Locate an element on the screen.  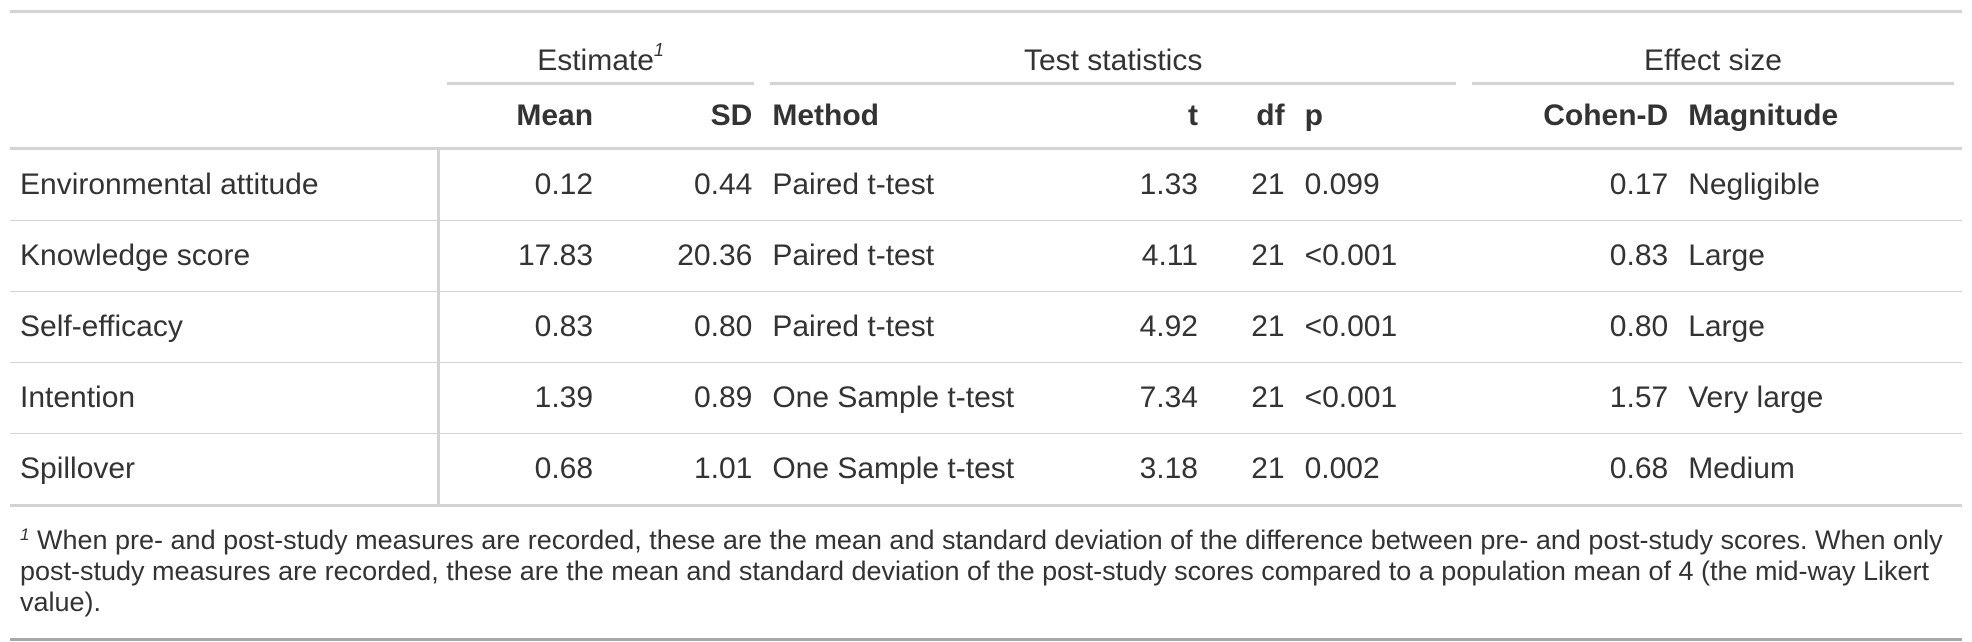
spanner-estimate: Estimate1 is located at coordinates (601, 48).